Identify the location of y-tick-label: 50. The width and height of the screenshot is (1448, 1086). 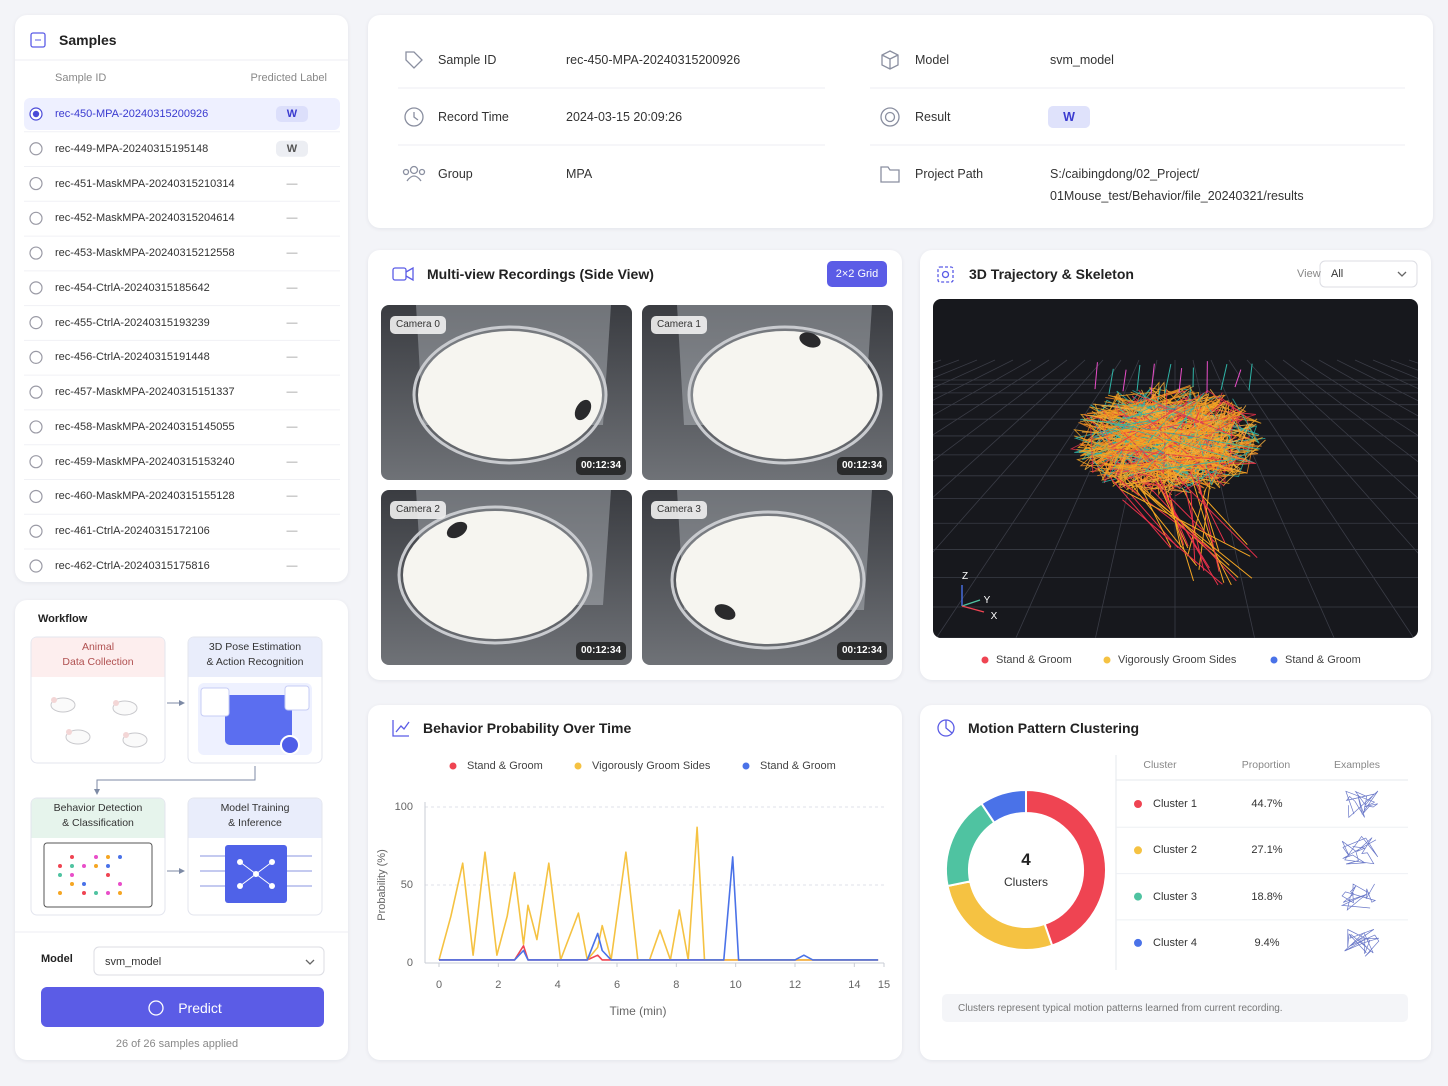
(406, 885).